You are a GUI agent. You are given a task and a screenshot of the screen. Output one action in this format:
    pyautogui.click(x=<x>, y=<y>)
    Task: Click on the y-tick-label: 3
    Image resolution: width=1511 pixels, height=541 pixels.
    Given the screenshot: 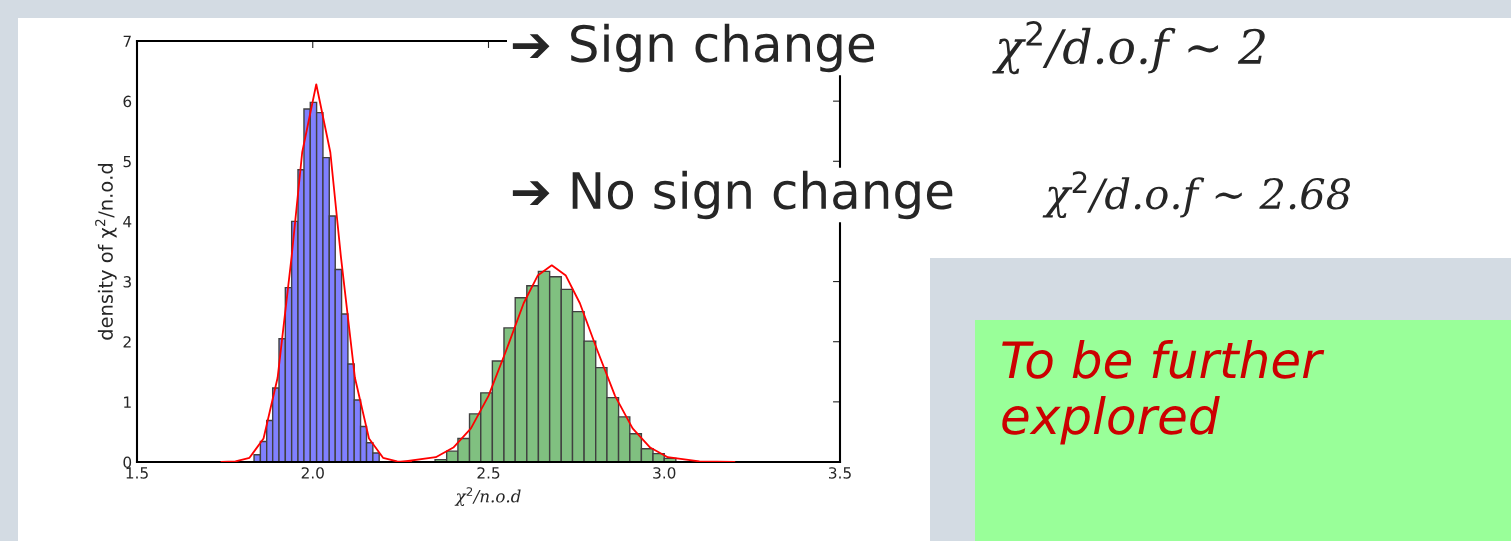 What is the action you would take?
    pyautogui.click(x=127, y=282)
    